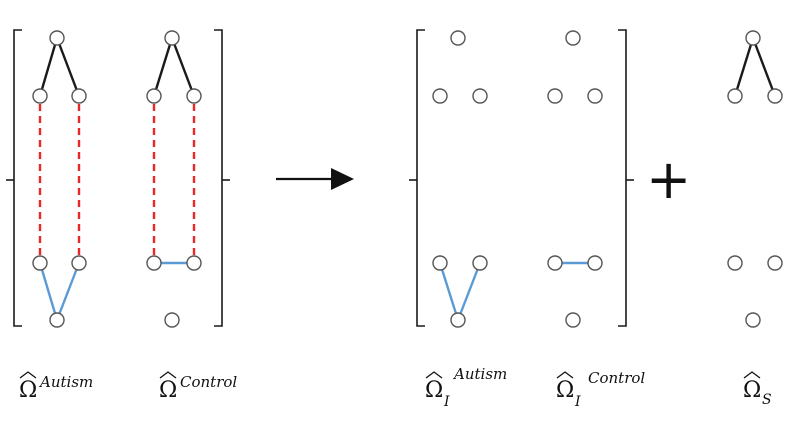 The height and width of the screenshot is (426, 792). What do you see at coordinates (460, 179) in the screenshot?
I see `graph-individual-autism` at bounding box center [460, 179].